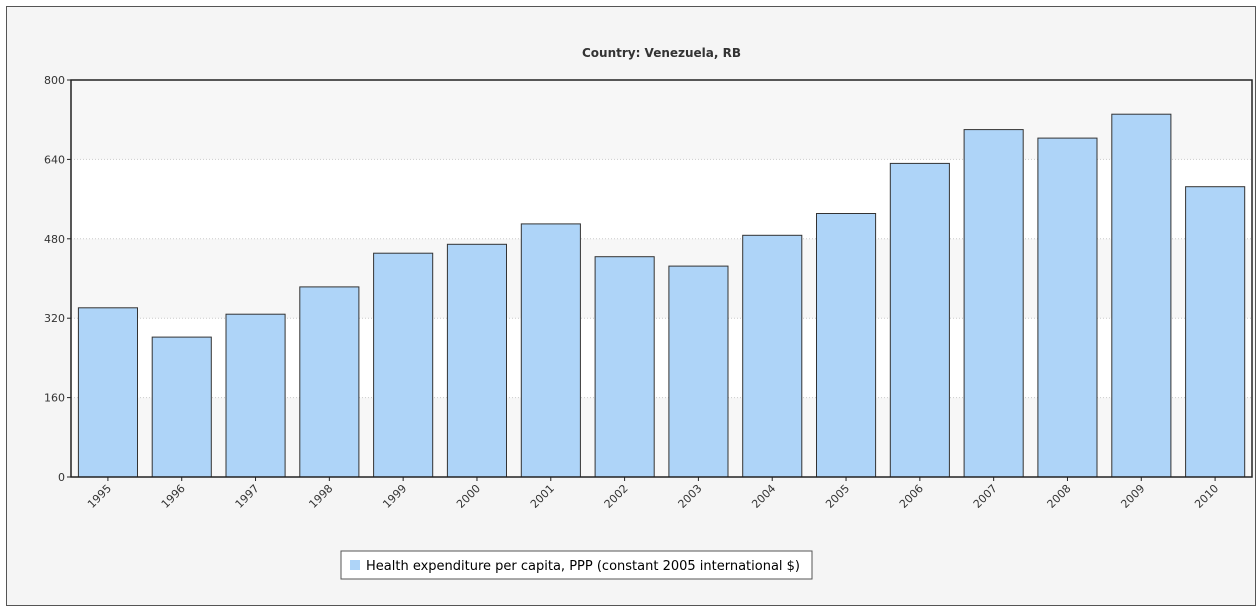 The height and width of the screenshot is (606, 1258). What do you see at coordinates (690, 496) in the screenshot?
I see `x-tick-label: 2003` at bounding box center [690, 496].